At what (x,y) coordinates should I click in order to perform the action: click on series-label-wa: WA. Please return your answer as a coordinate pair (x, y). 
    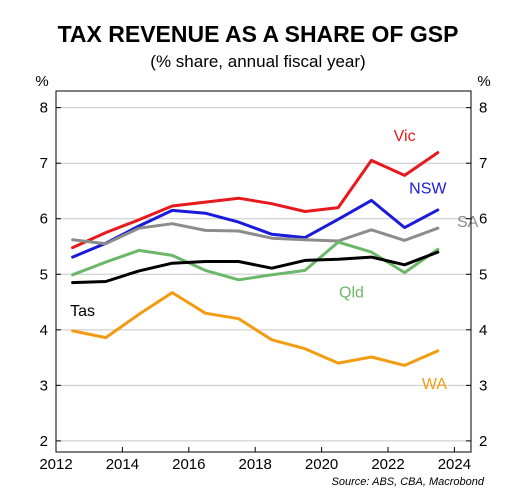
    Looking at the image, I should click on (435, 384).